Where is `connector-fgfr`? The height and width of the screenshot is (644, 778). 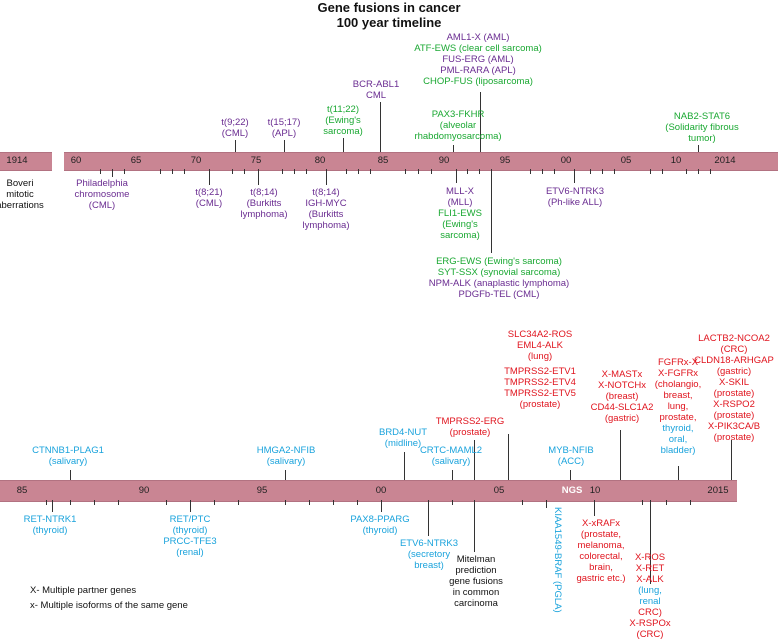
connector-fgfr is located at coordinates (678, 473).